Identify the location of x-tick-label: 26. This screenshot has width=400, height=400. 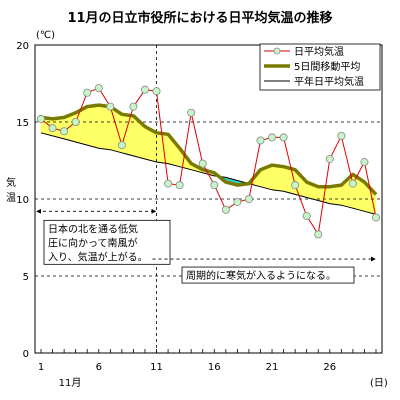
(329, 367).